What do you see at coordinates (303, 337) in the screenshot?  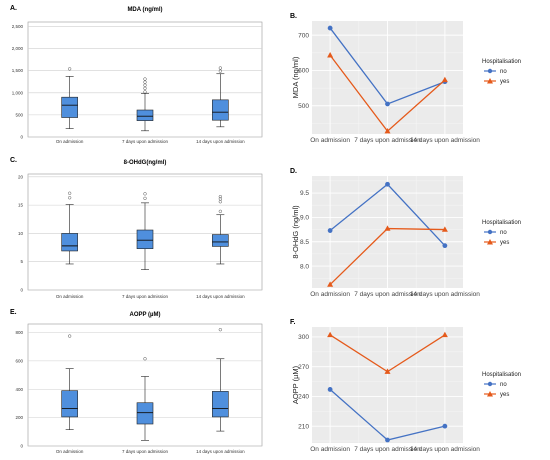 I see `y-tick-label: 300` at bounding box center [303, 337].